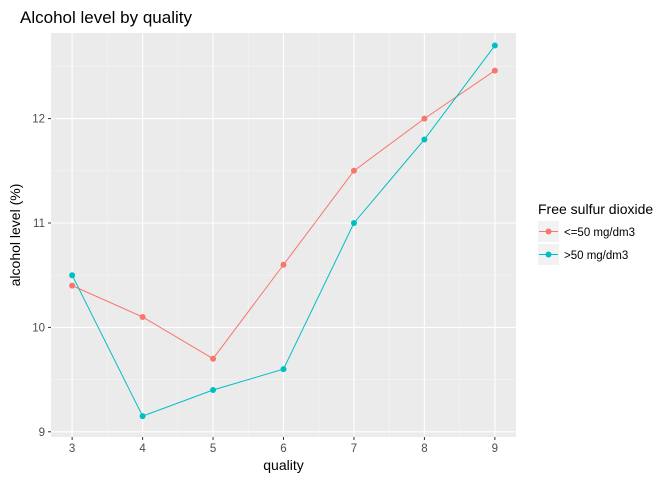 Image resolution: width=672 pixels, height=480 pixels. I want to click on legend-items: <=50 mg/dm3 >50 mg/dm3, so click(586, 243).